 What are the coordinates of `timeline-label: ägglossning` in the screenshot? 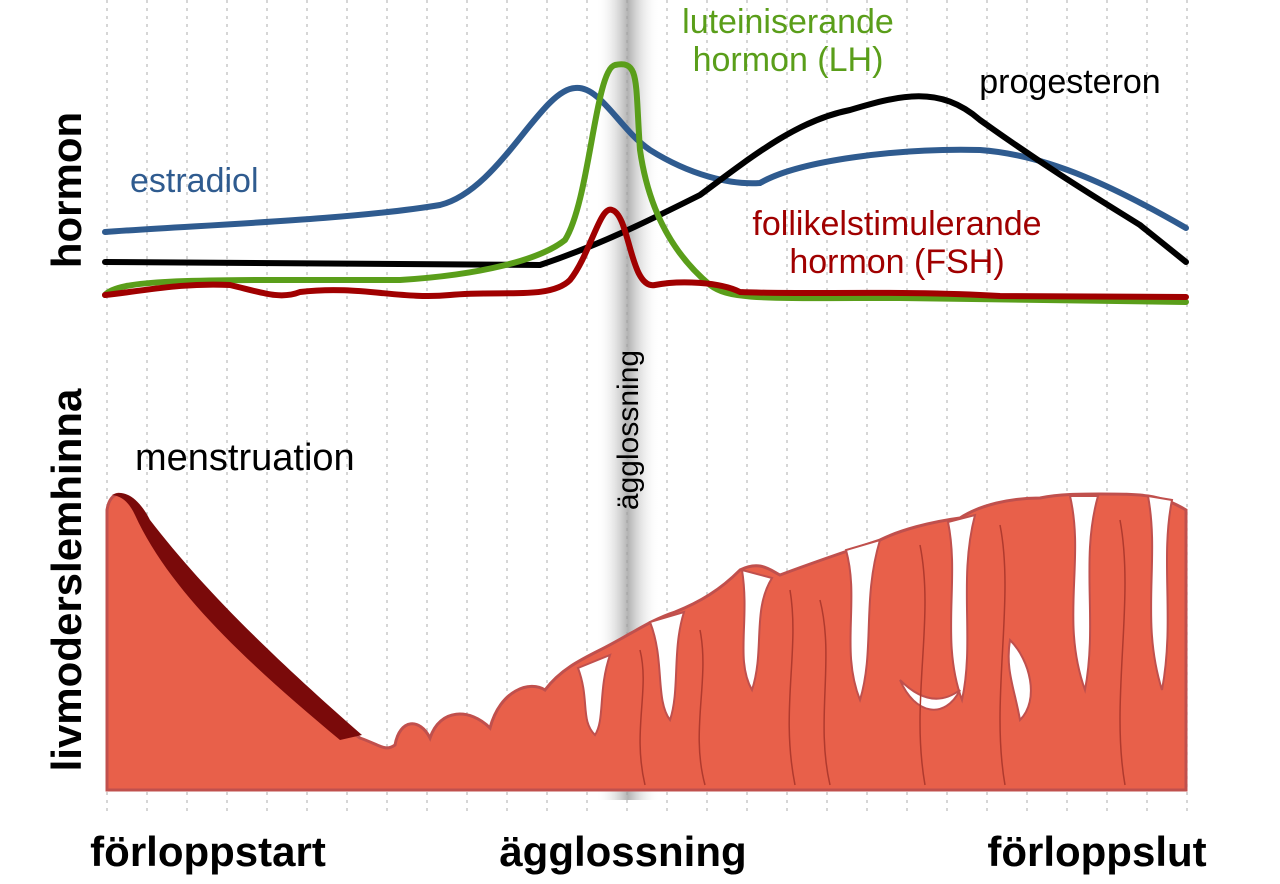 It's located at (622, 851).